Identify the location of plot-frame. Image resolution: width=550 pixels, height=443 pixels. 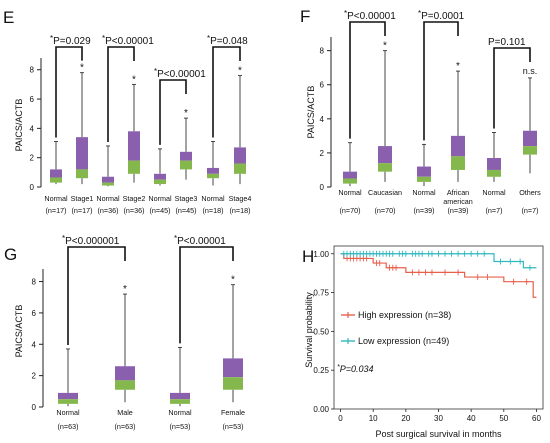
(438, 327).